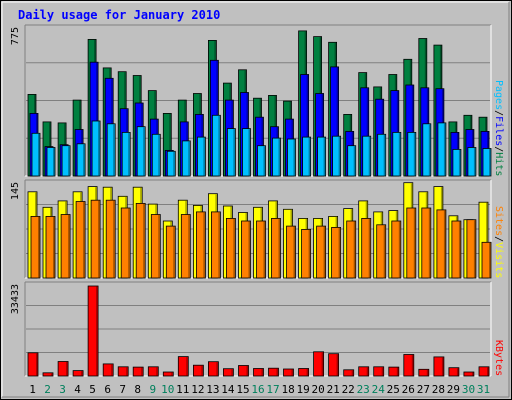 This screenshot has width=512, height=400. Describe the element at coordinates (317, 389) in the screenshot. I see `x-tick-label-day-20: 20` at that location.